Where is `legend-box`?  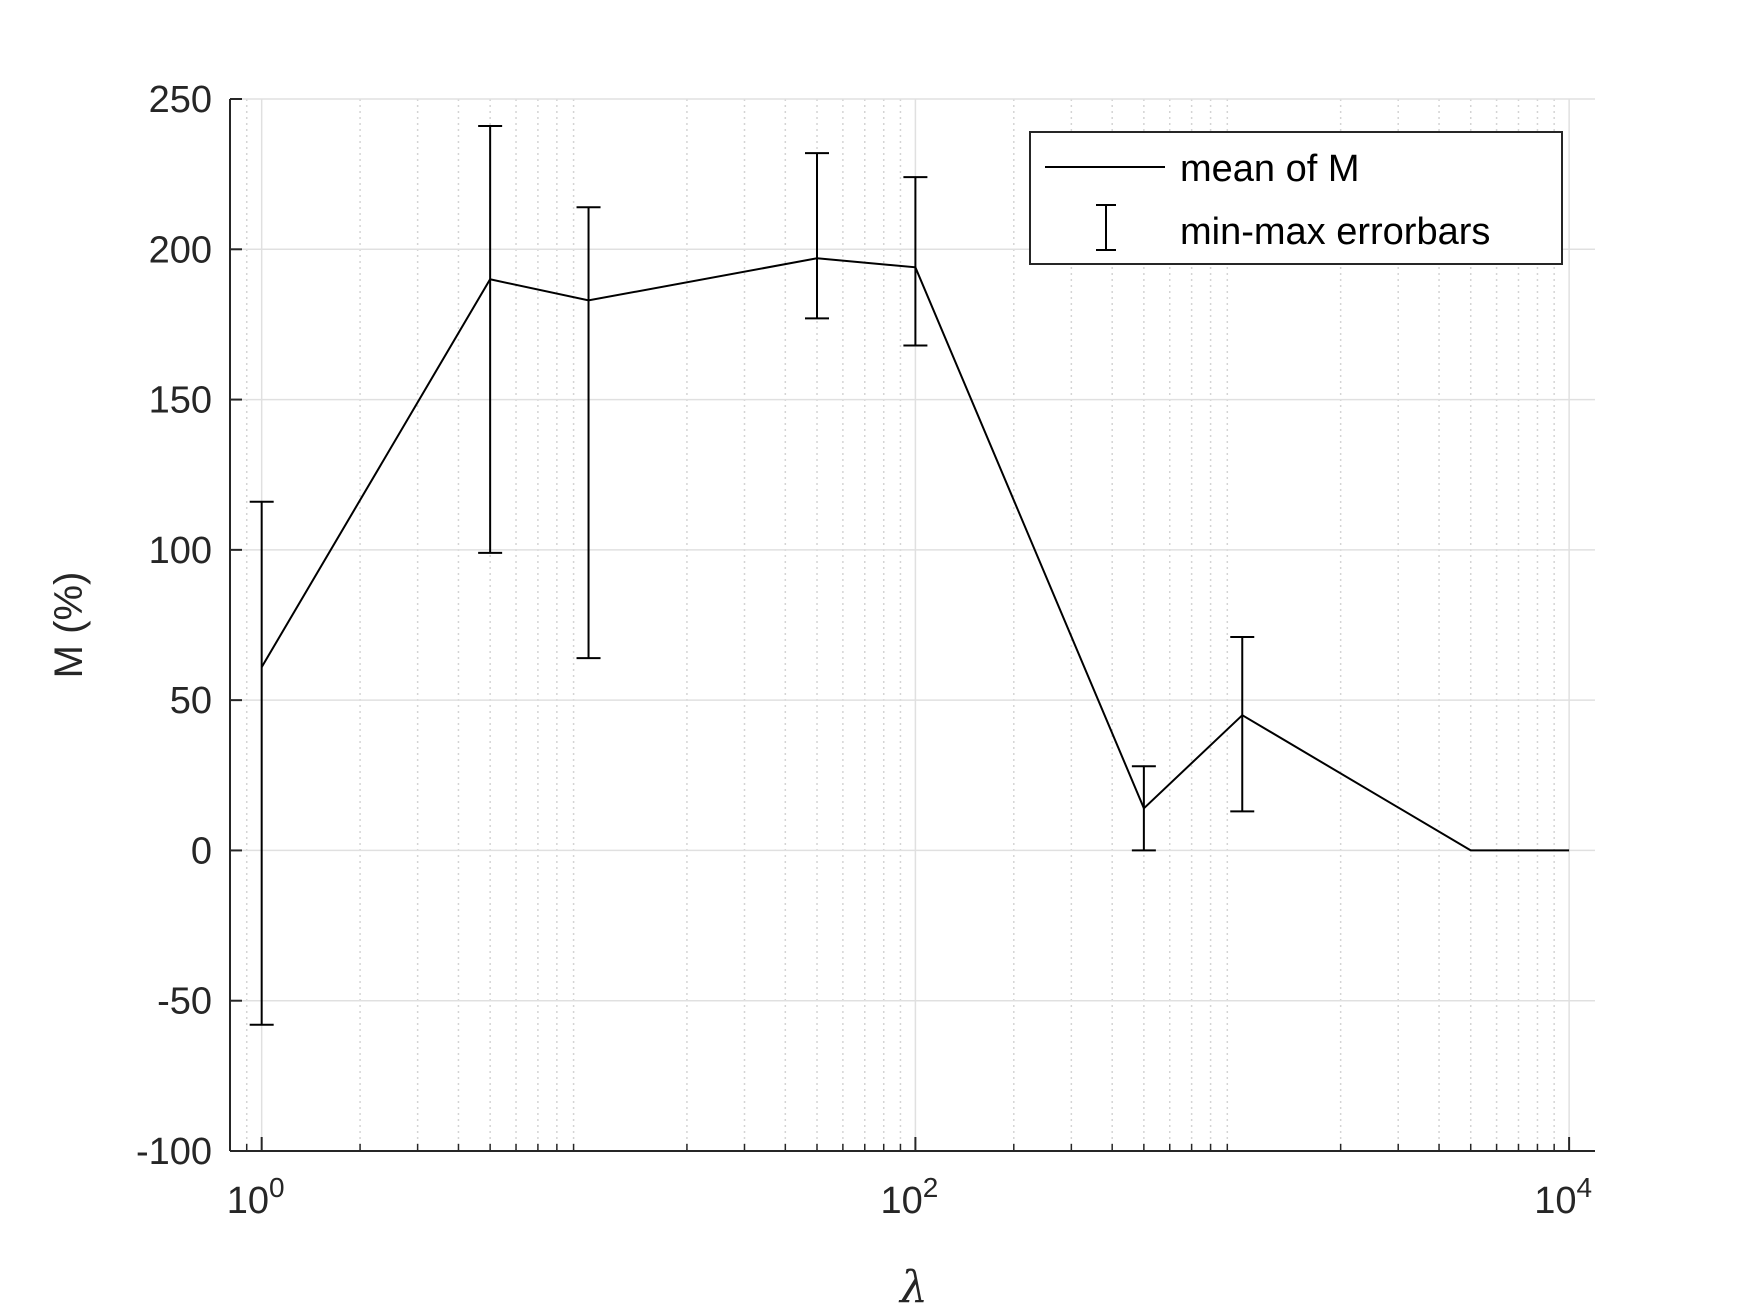 legend-box is located at coordinates (1296, 198).